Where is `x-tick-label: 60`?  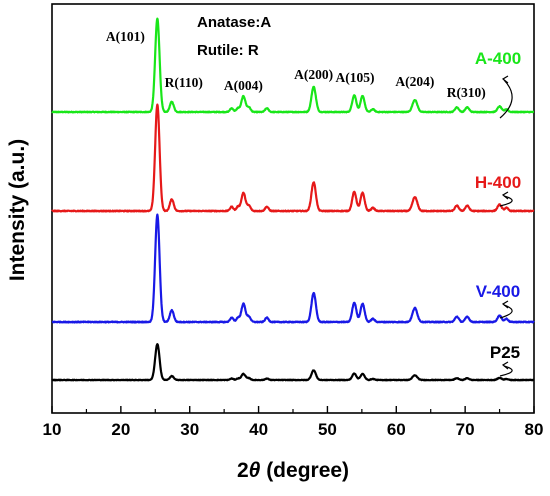
x-tick-label: 60 is located at coordinates (396, 429).